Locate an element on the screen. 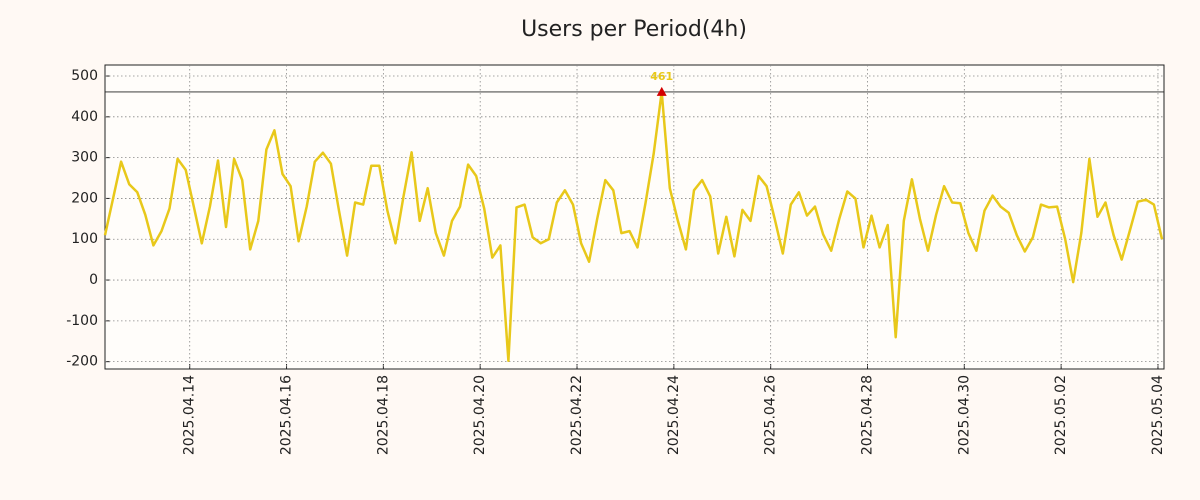 The image size is (1200, 500). x-tick-label: 2025.04.22 is located at coordinates (577, 415).